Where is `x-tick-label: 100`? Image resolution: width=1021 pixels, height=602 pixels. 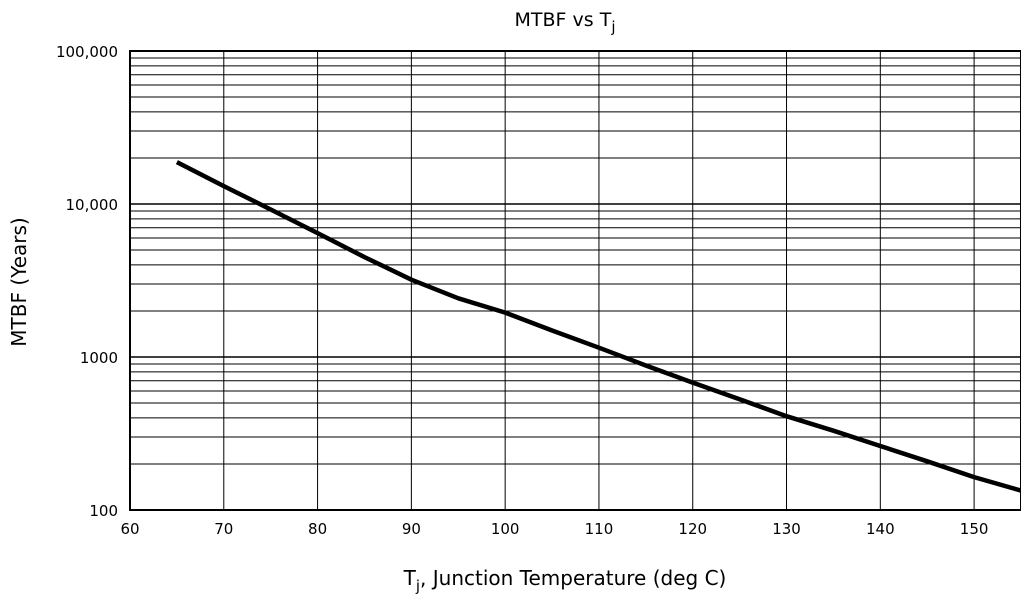
x-tick-label: 100 is located at coordinates (505, 529).